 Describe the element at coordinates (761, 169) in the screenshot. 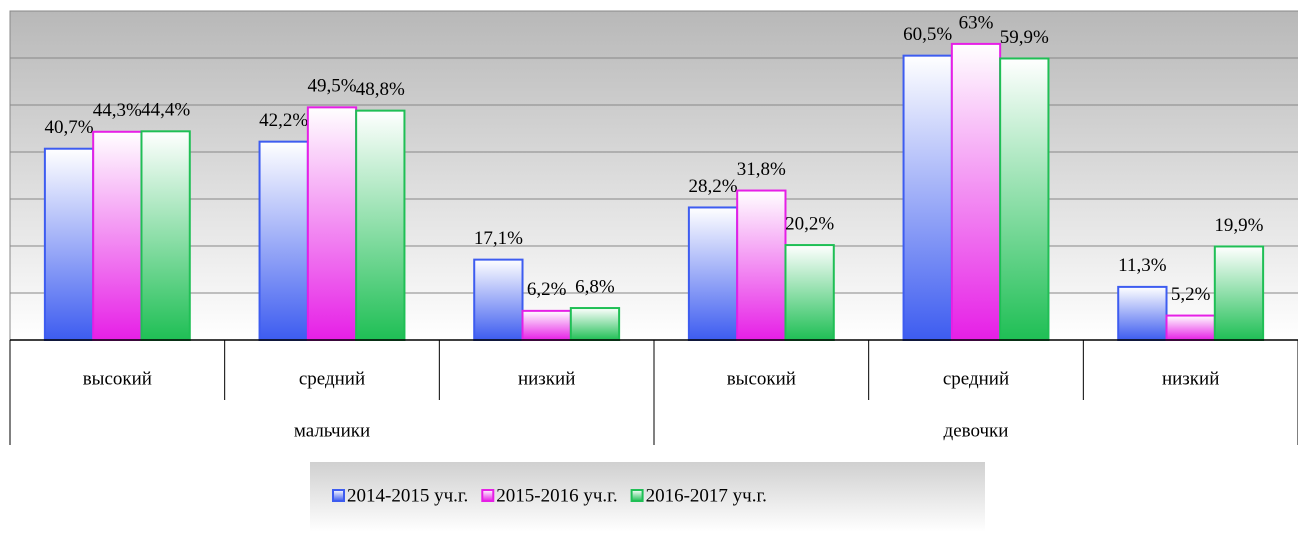

I see `data-label: 31,8%` at that location.